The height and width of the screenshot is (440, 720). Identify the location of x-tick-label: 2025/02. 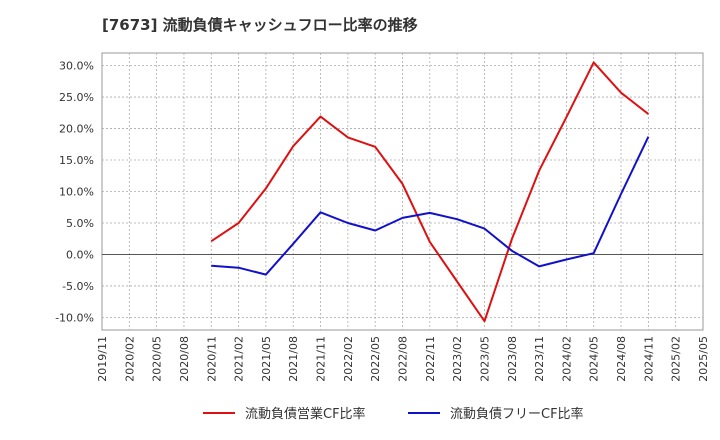
(676, 359).